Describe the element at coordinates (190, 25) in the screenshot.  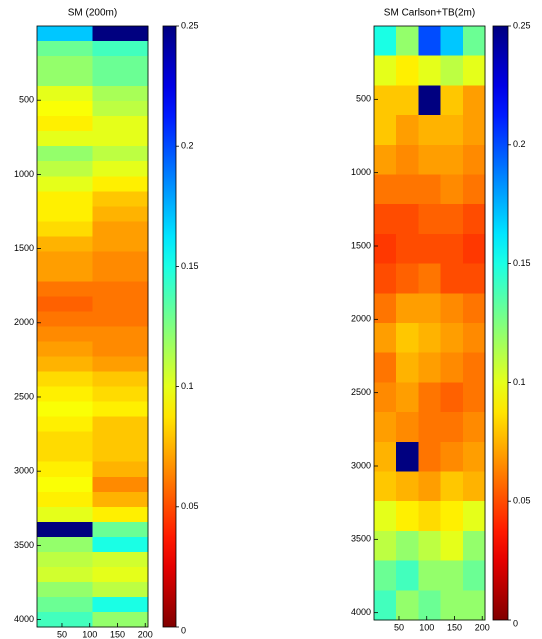
I see `colorbar-tick-label: 0.25` at that location.